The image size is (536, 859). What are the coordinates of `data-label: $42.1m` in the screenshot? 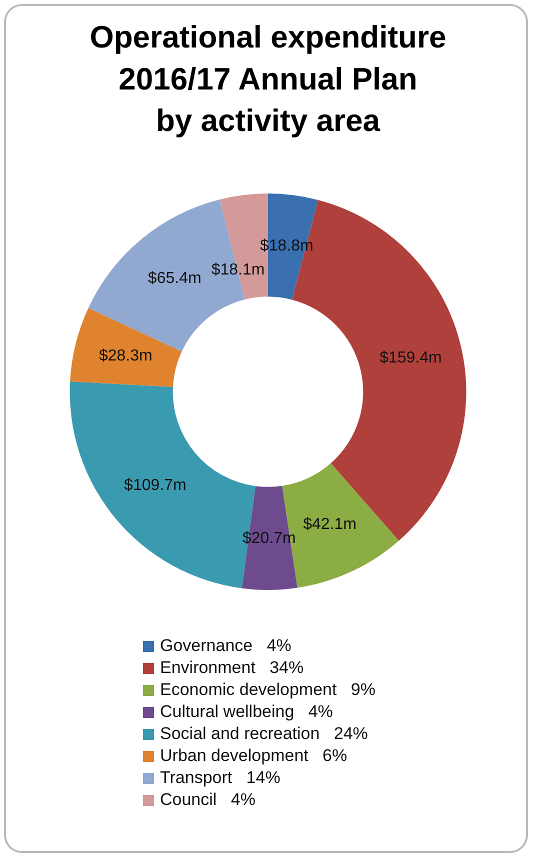 It's located at (329, 525).